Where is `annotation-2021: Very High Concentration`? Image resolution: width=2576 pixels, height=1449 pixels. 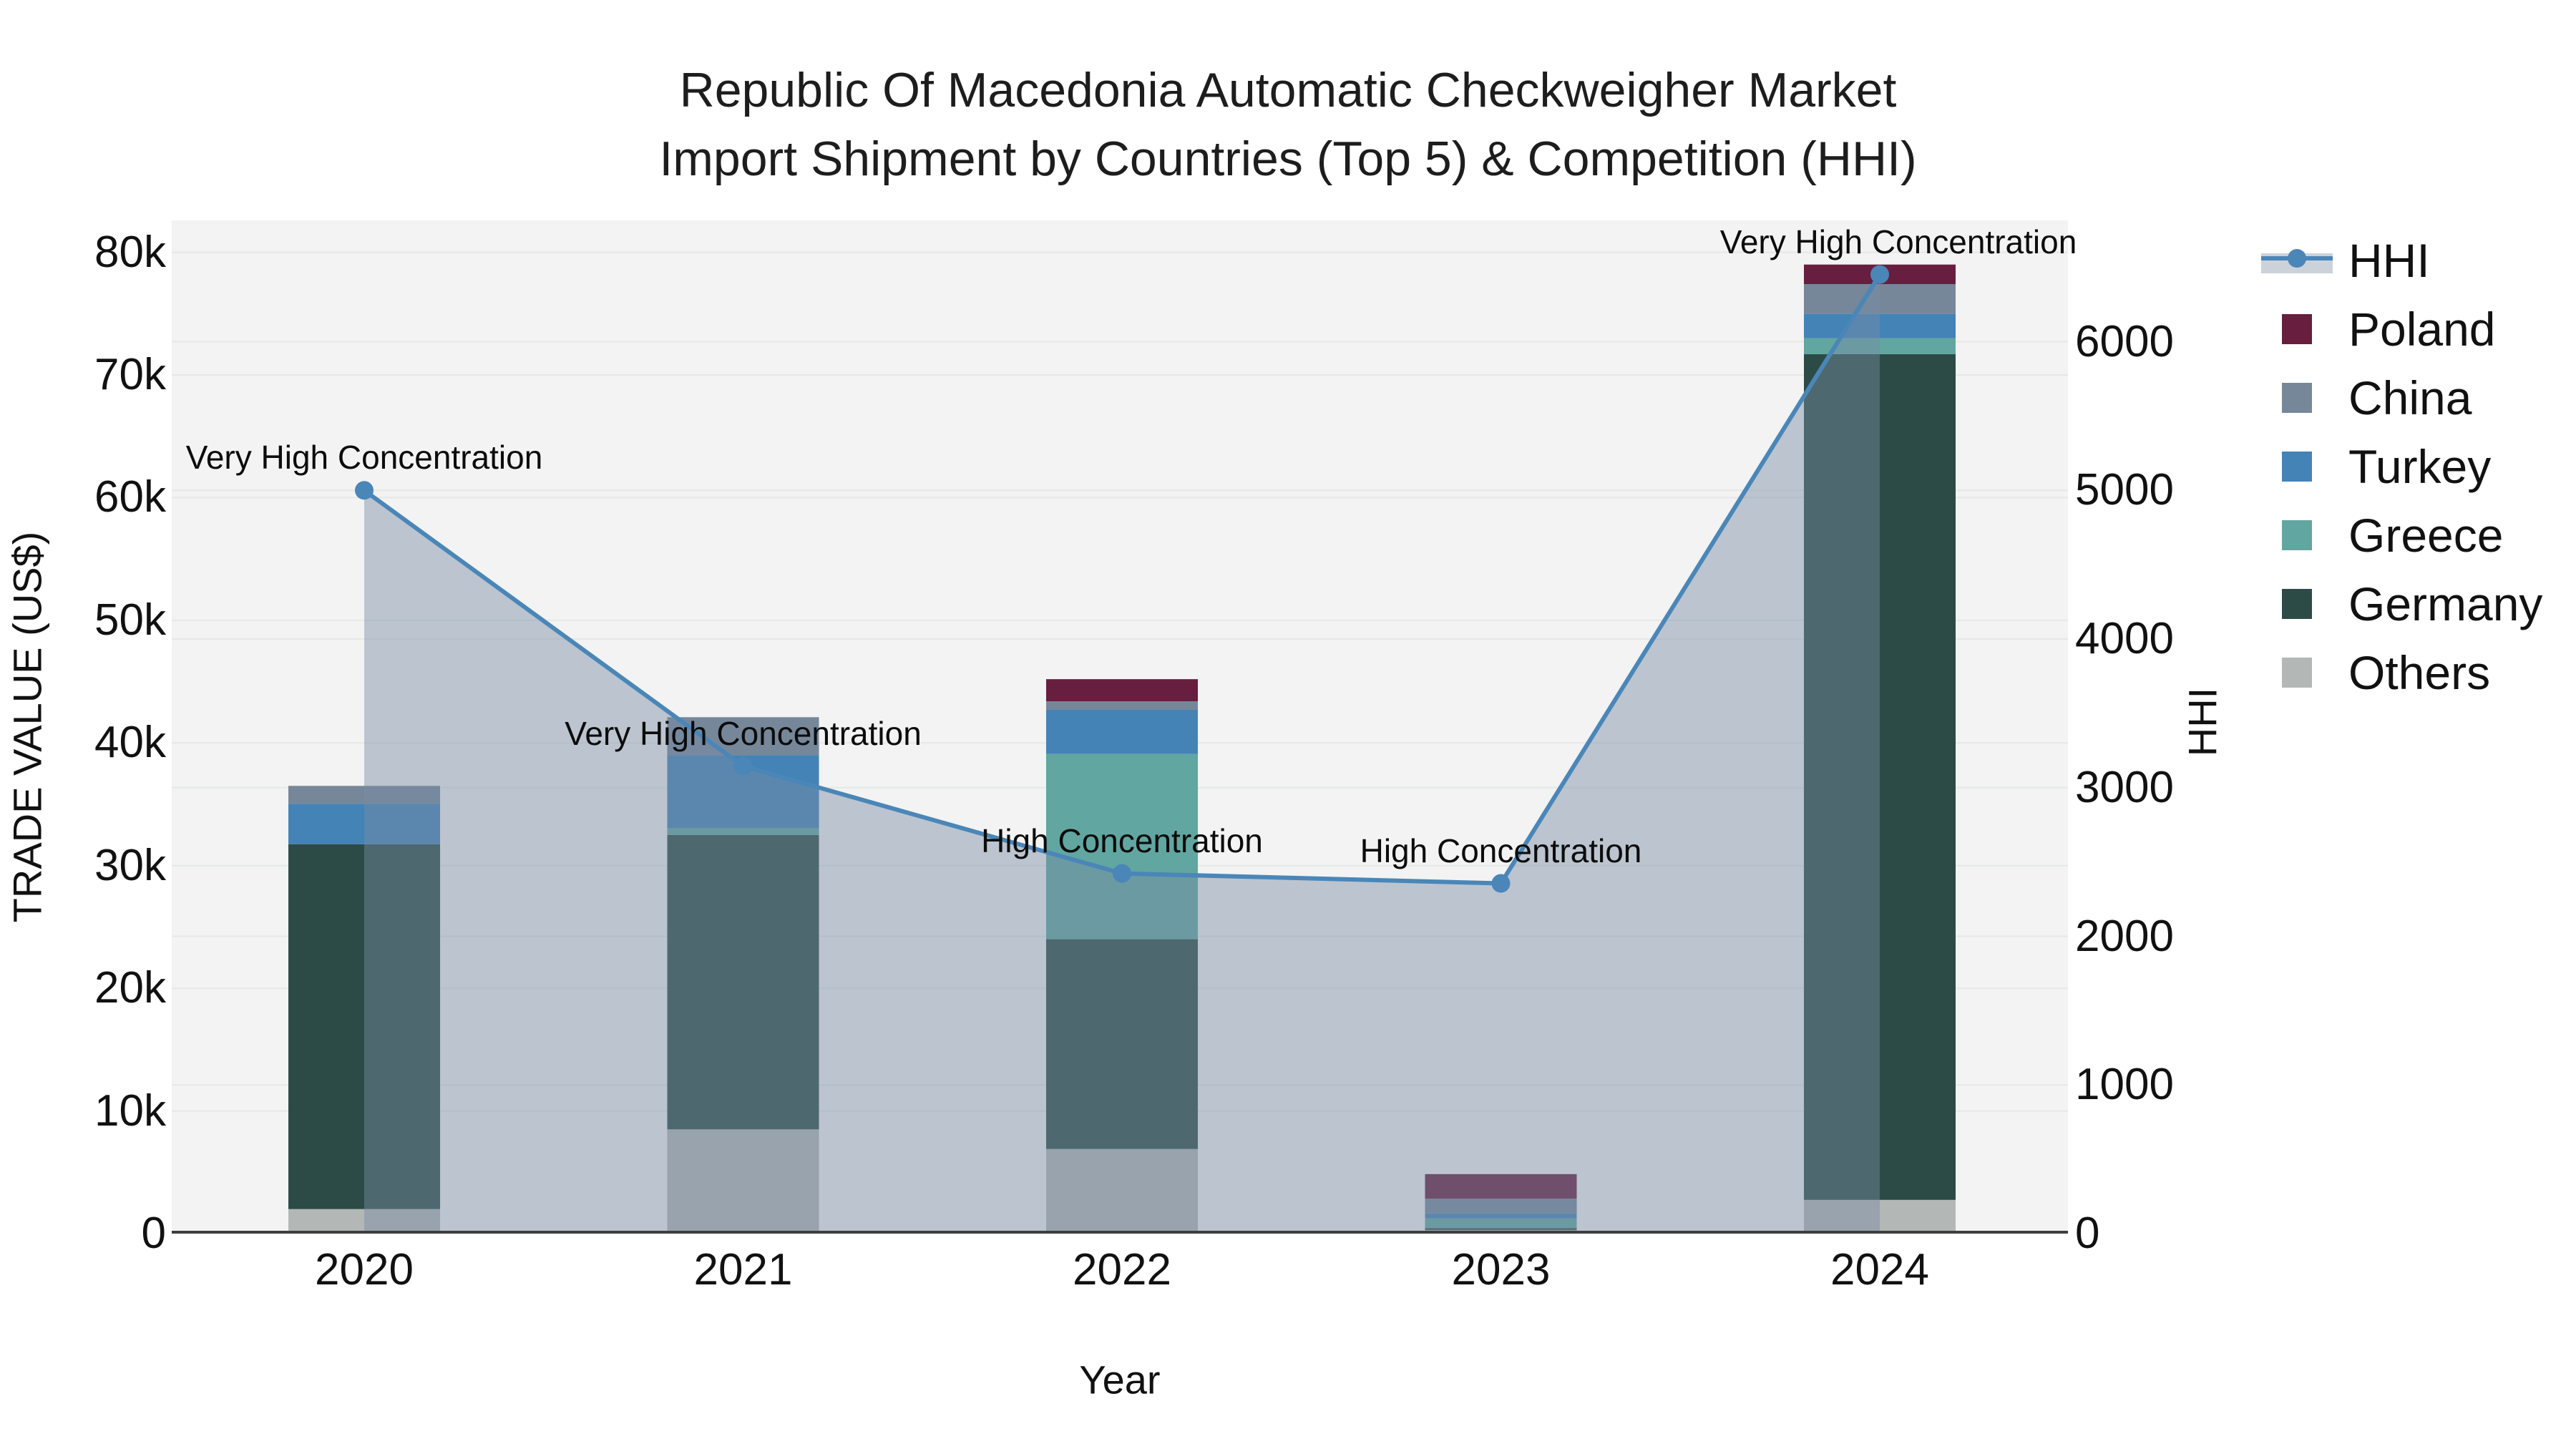 annotation-2021: Very High Concentration is located at coordinates (743, 733).